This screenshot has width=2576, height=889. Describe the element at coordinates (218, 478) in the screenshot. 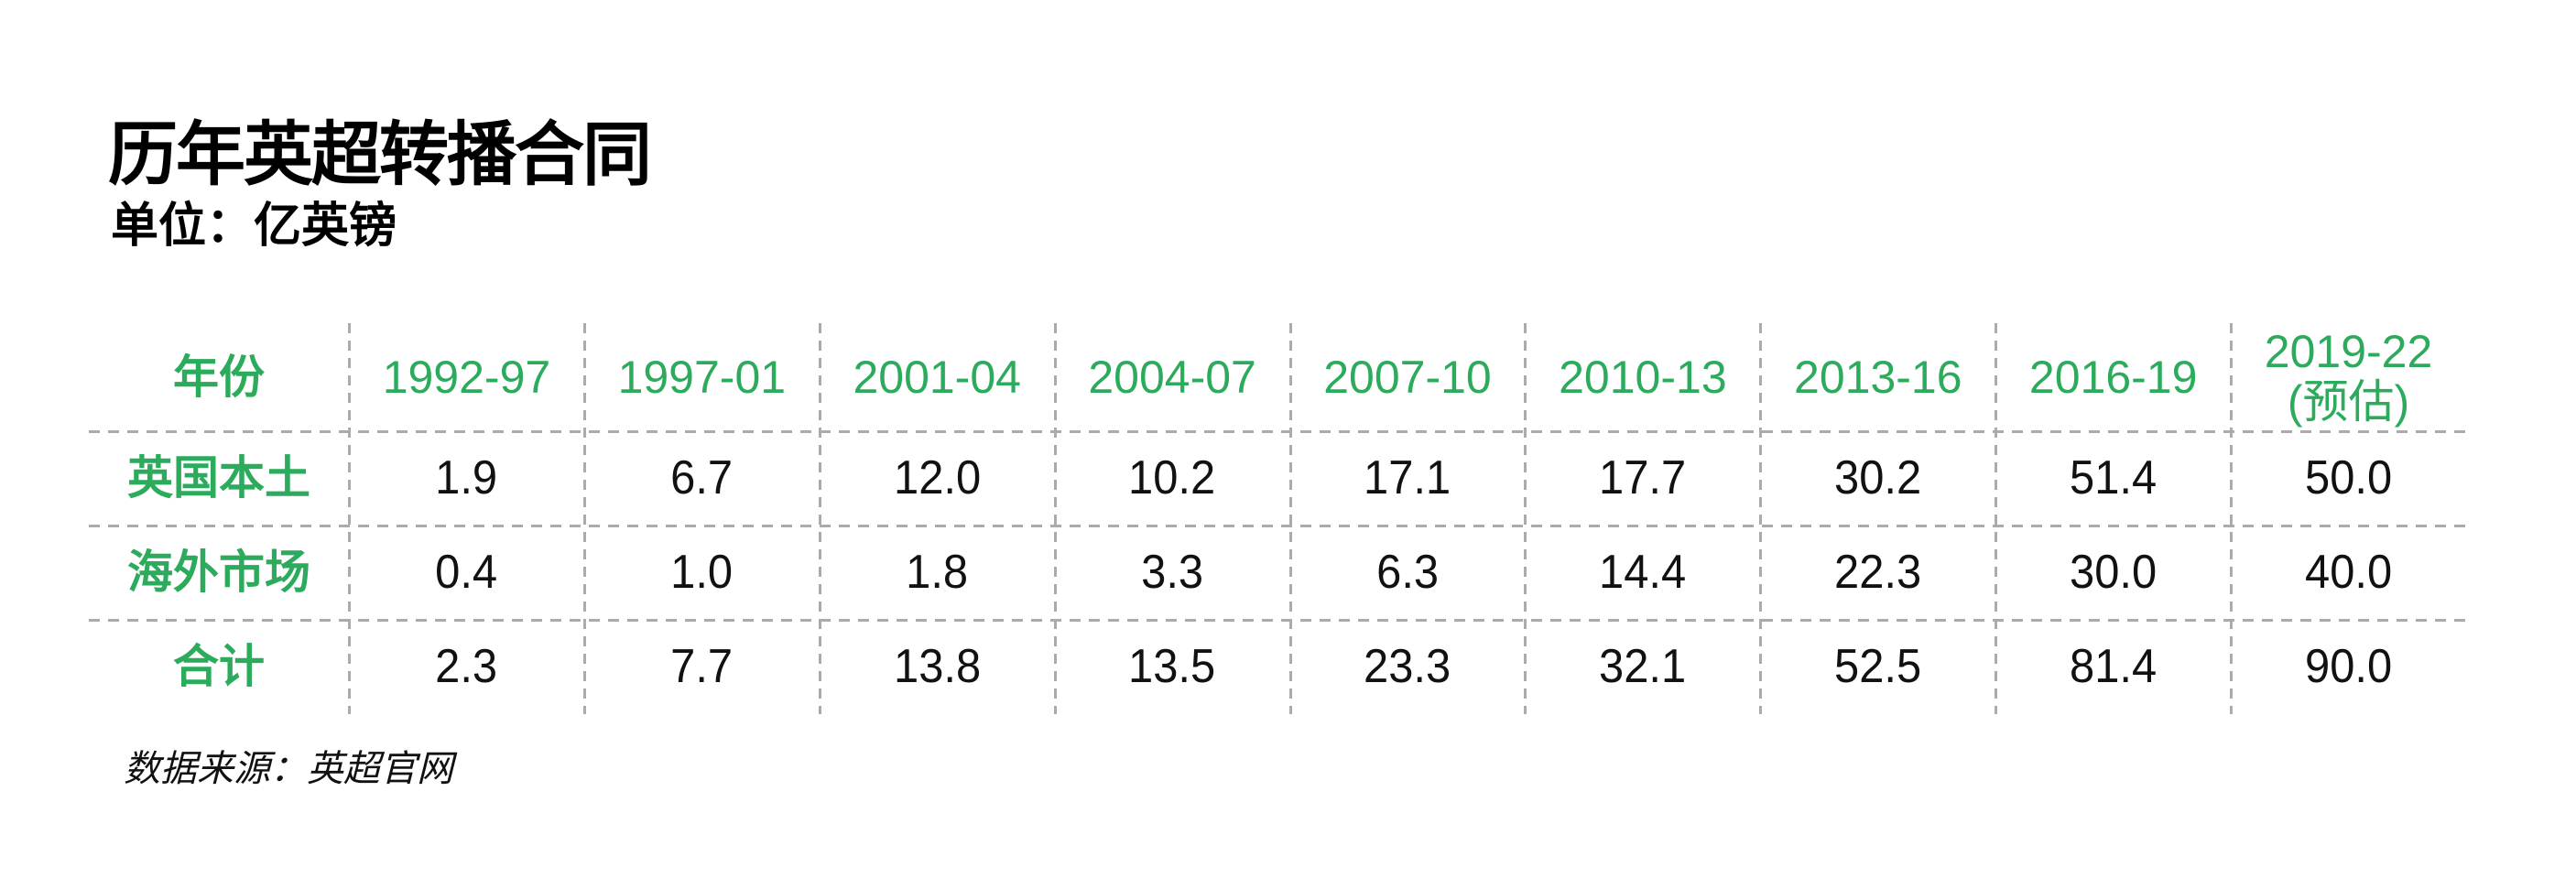

I see `row-label: 英国本土` at that location.